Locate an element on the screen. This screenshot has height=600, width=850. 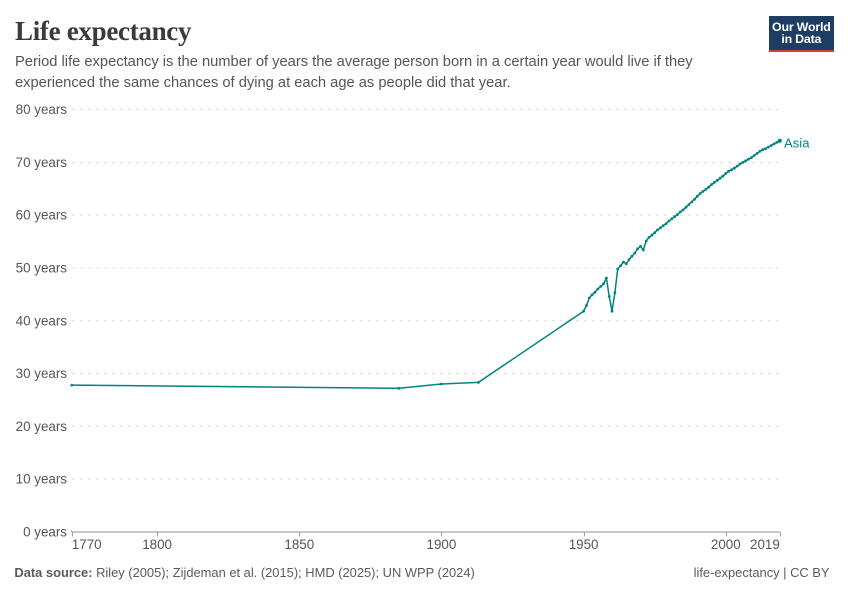
svg-text: Asia is located at coordinates (797, 142).